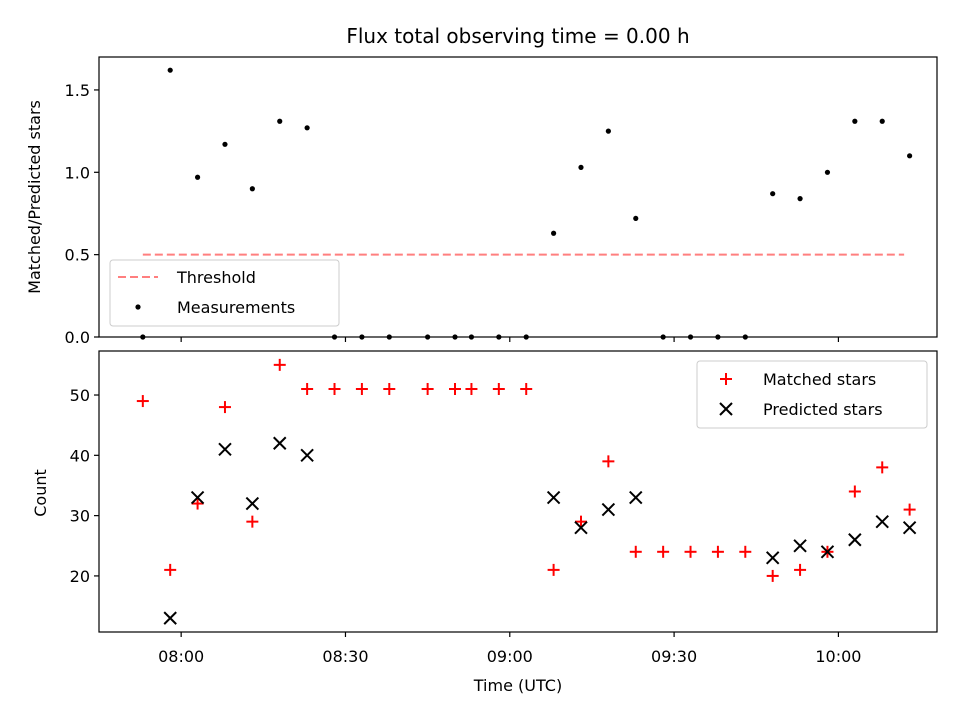  Describe the element at coordinates (77, 90) in the screenshot. I see `top-y-tick-label-3: 1.5` at that location.